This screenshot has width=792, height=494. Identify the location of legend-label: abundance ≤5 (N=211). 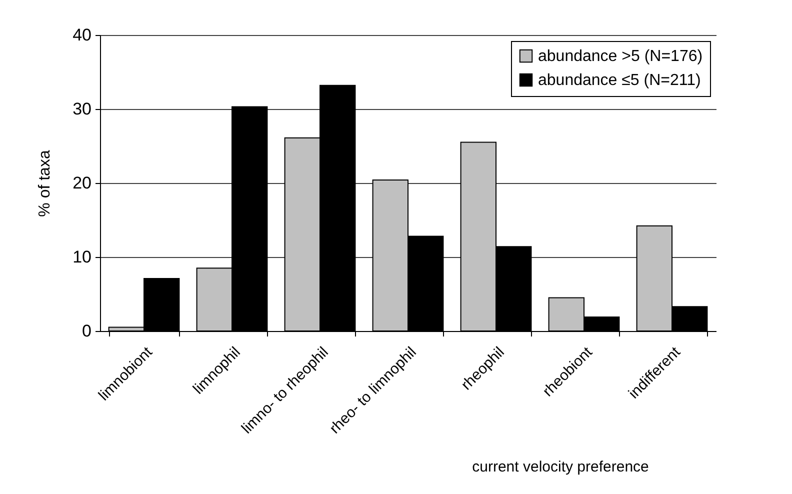
(619, 80).